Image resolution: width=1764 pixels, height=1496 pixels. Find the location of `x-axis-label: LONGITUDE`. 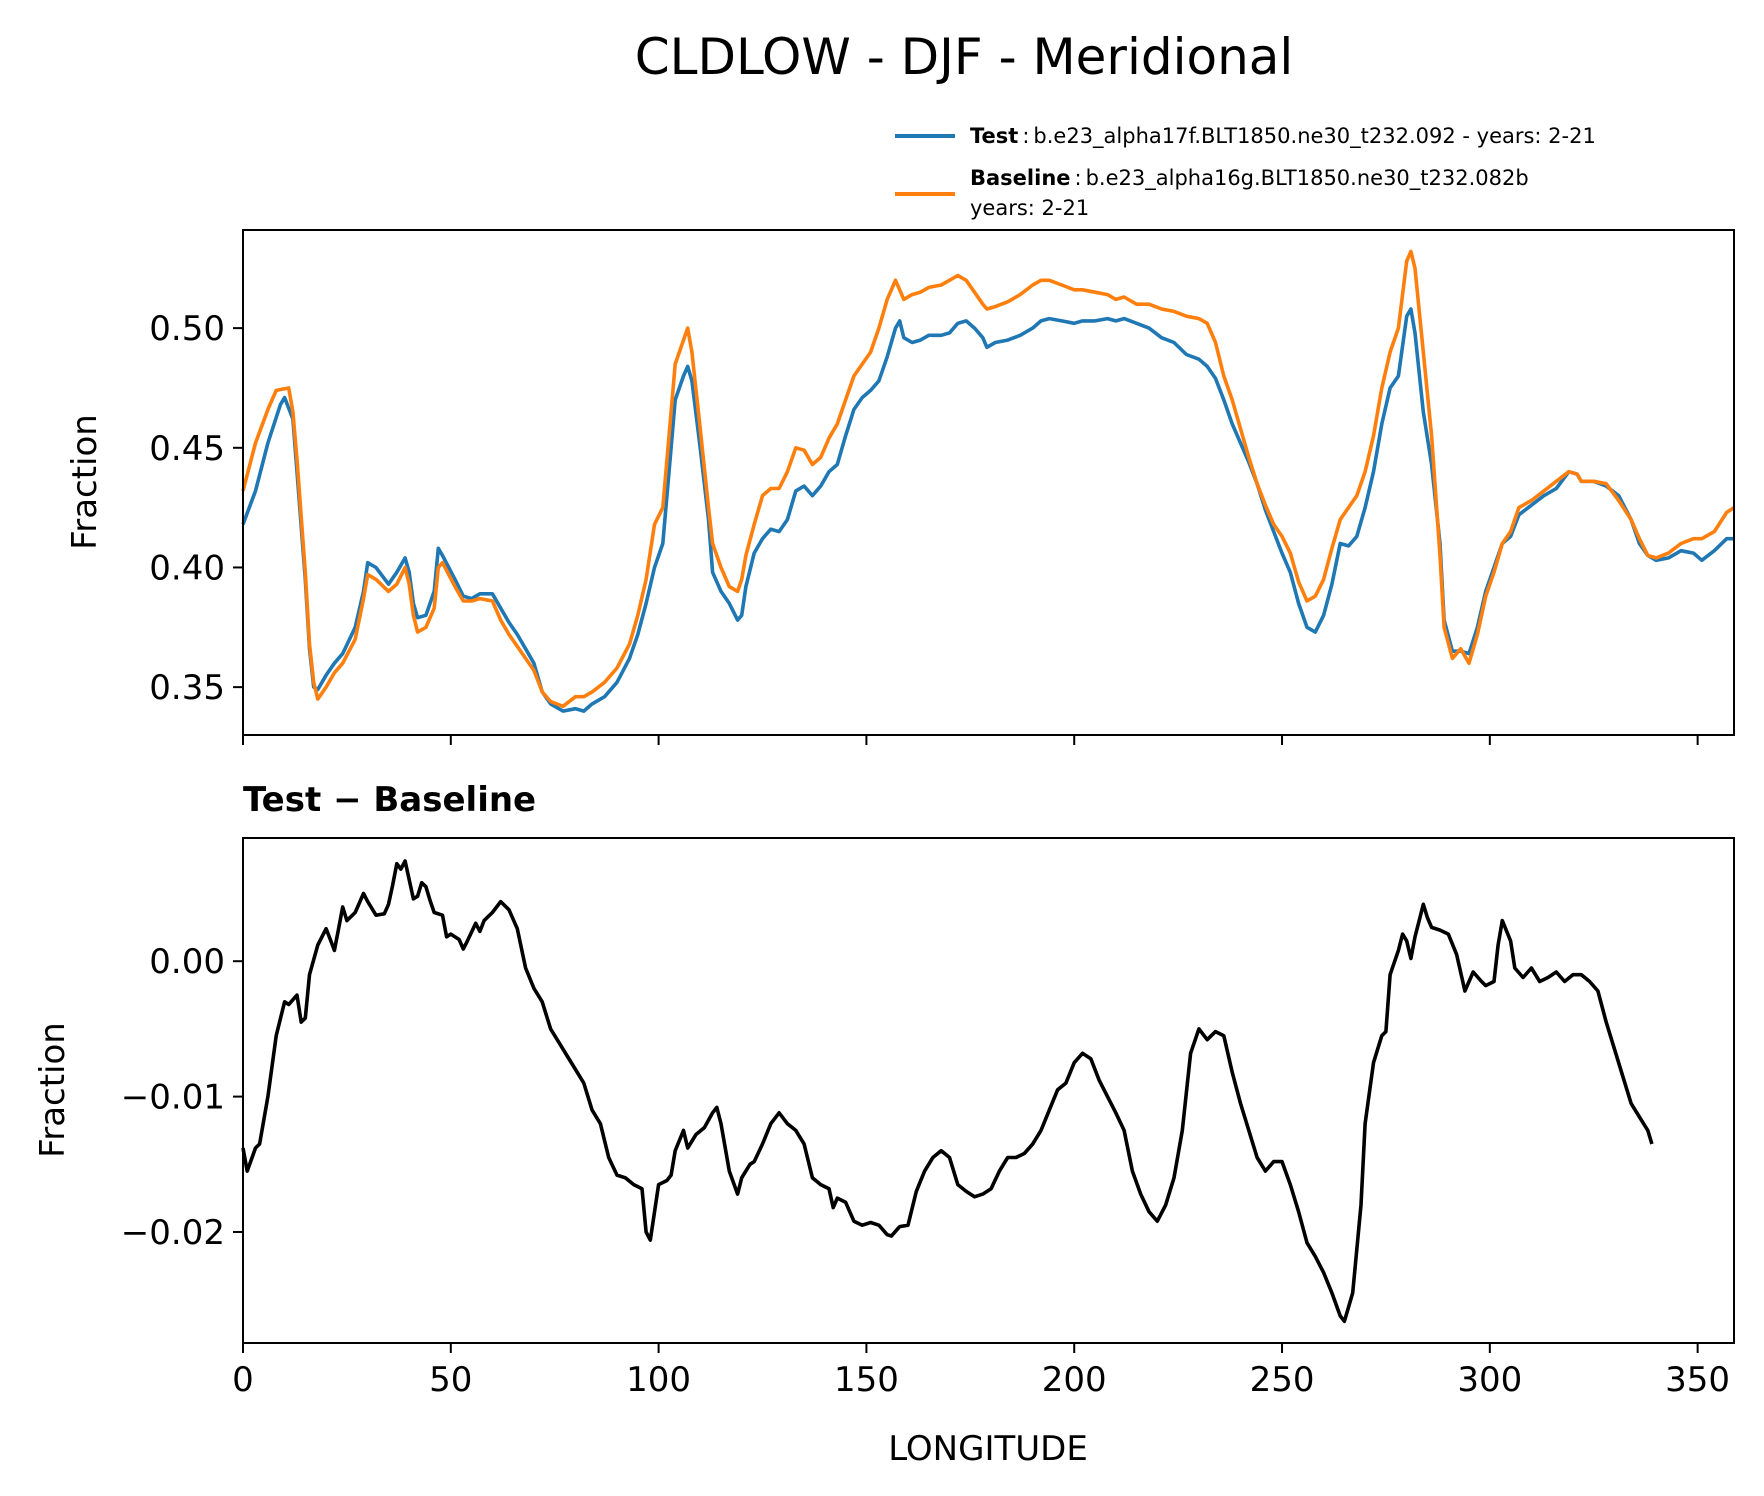

x-axis-label: LONGITUDE is located at coordinates (988, 1449).